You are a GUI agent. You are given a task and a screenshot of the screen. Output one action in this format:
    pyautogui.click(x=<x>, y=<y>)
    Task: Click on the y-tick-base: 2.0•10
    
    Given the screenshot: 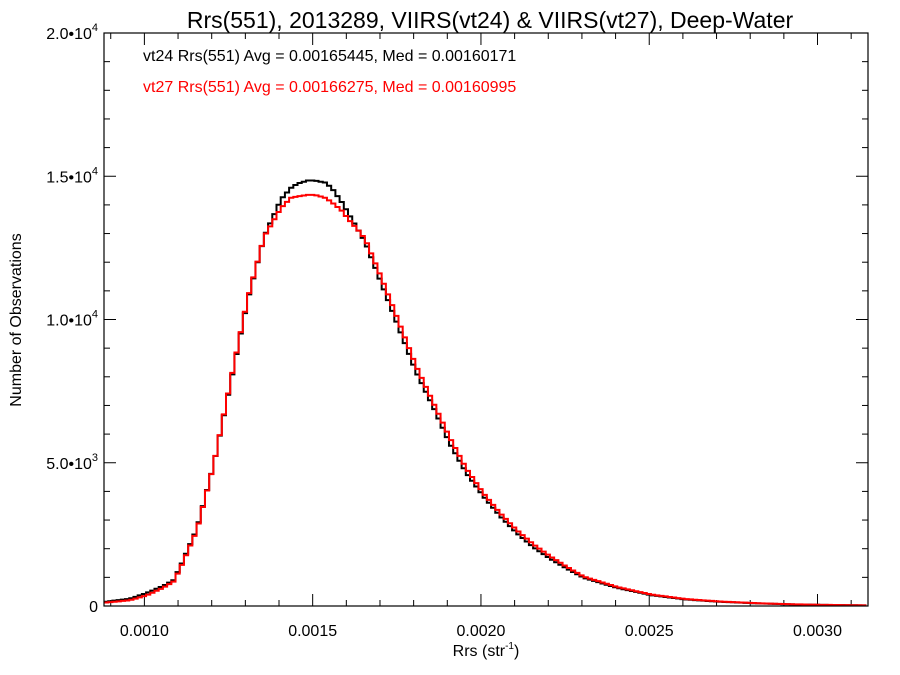 What is the action you would take?
    pyautogui.click(x=69, y=34)
    